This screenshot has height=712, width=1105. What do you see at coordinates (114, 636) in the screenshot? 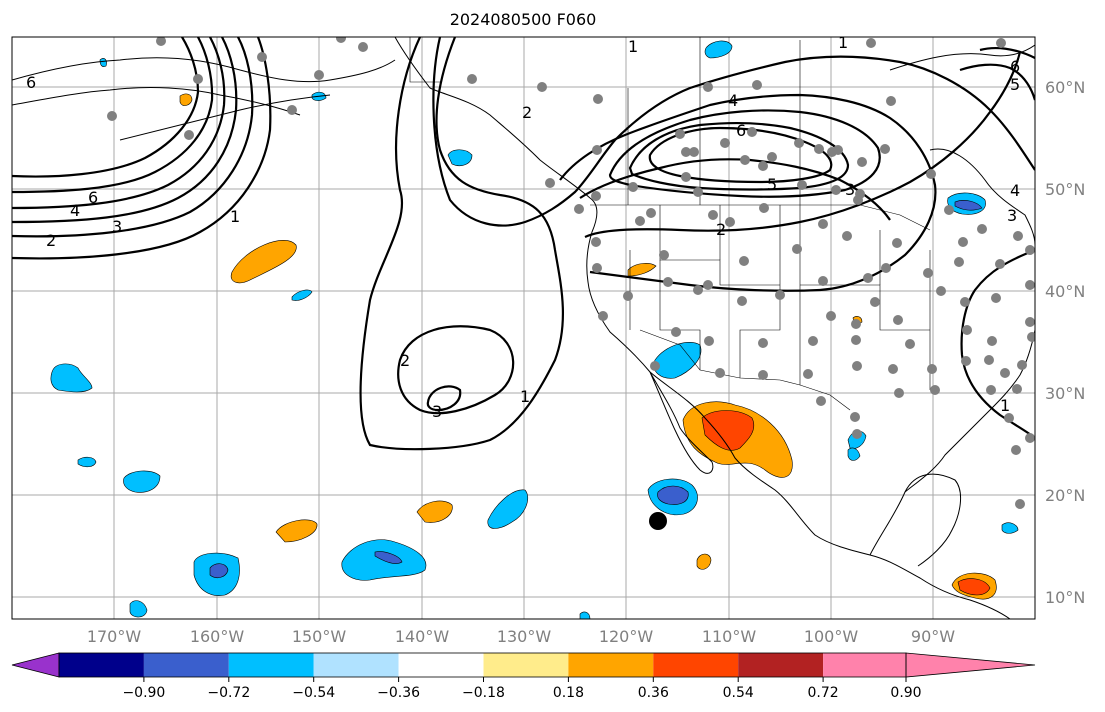
I see `lon-label-170w: 170°W` at bounding box center [114, 636].